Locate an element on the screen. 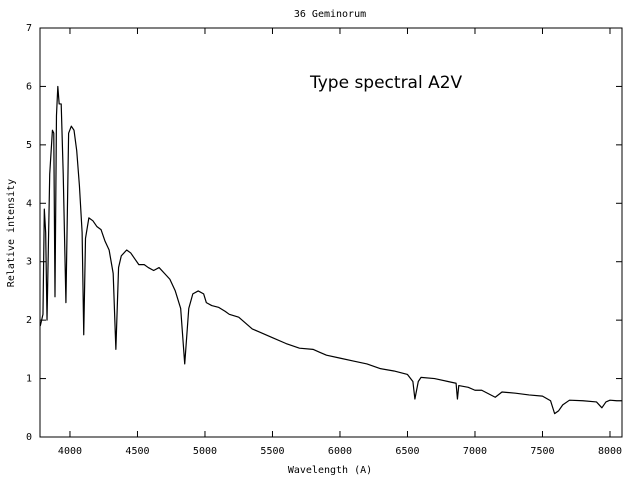  x-tick-label: 5500 is located at coordinates (272, 451).